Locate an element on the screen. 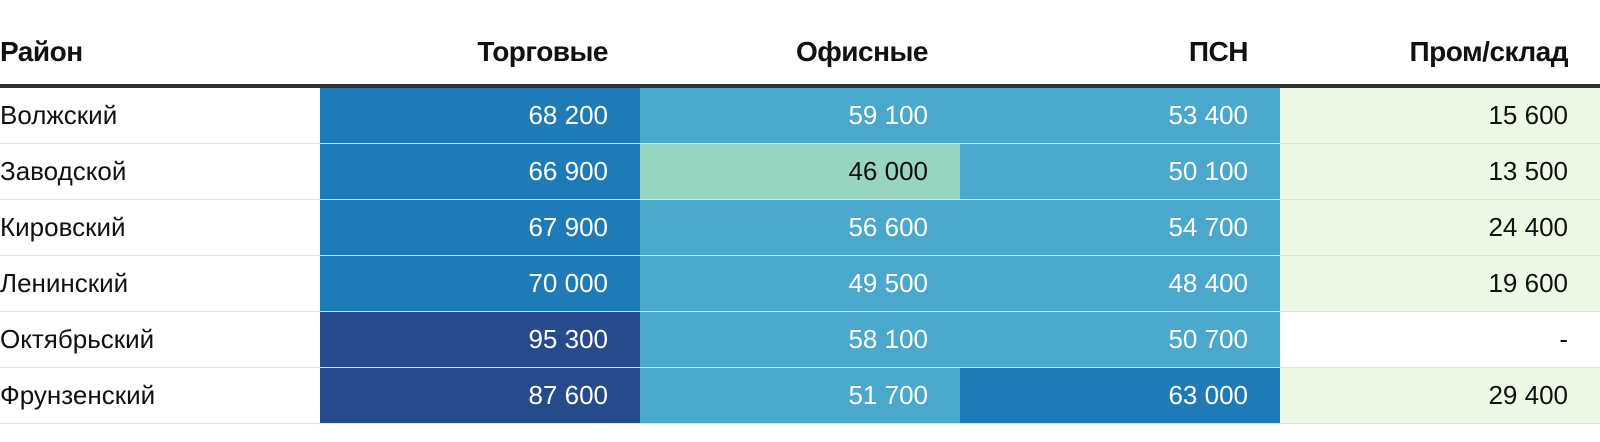 The height and width of the screenshot is (442, 1600). row-label-district: Ленинский is located at coordinates (160, 283).